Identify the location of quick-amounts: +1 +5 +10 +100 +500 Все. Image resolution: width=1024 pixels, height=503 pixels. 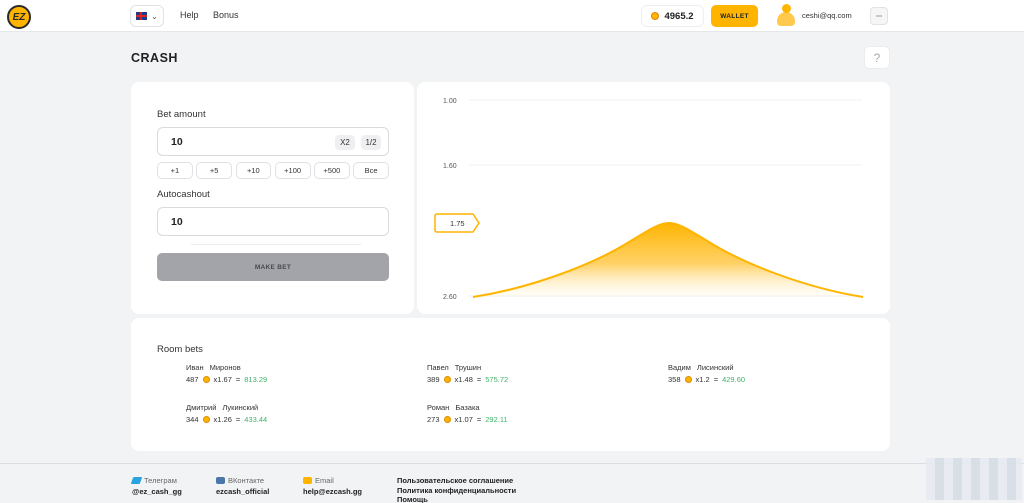
(273, 170).